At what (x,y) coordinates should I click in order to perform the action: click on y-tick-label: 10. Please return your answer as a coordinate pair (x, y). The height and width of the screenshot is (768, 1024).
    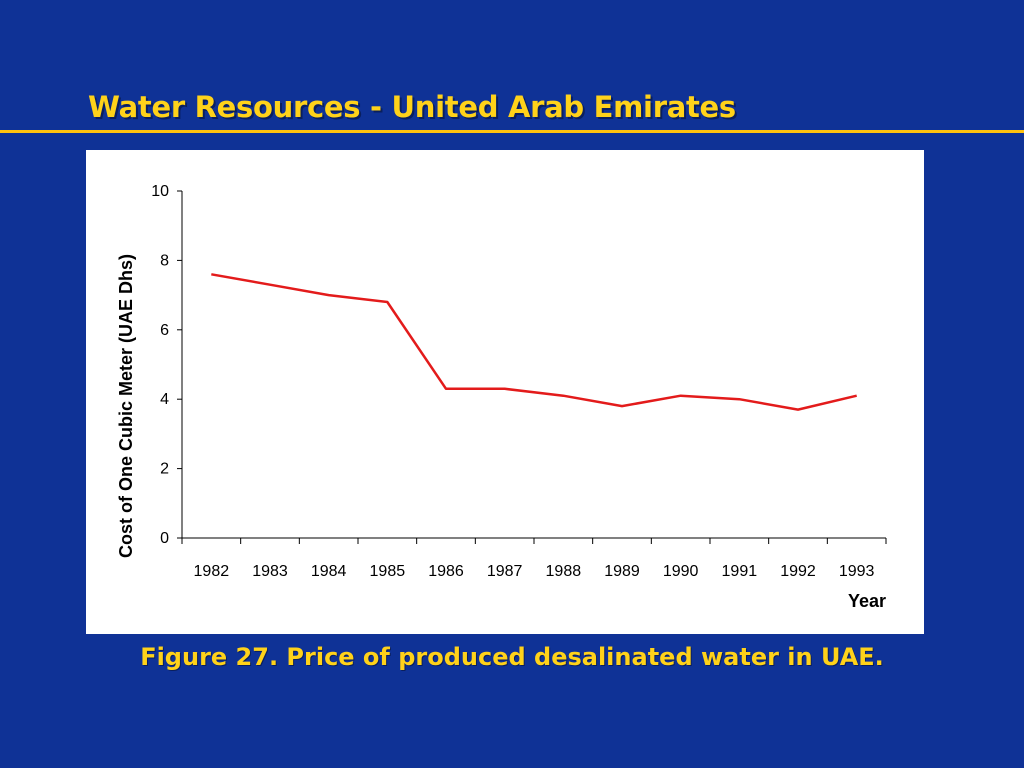
    Looking at the image, I should click on (160, 191).